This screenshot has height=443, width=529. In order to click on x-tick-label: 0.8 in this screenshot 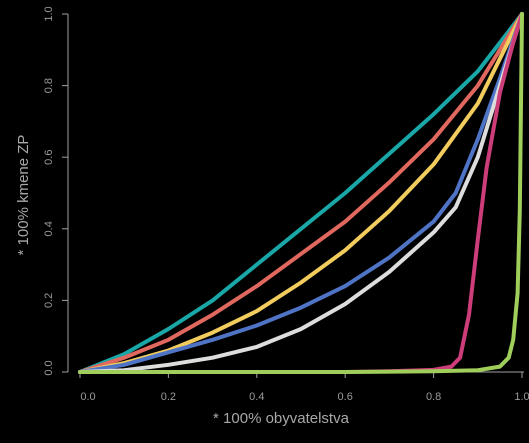, I will do `click(433, 397)`.